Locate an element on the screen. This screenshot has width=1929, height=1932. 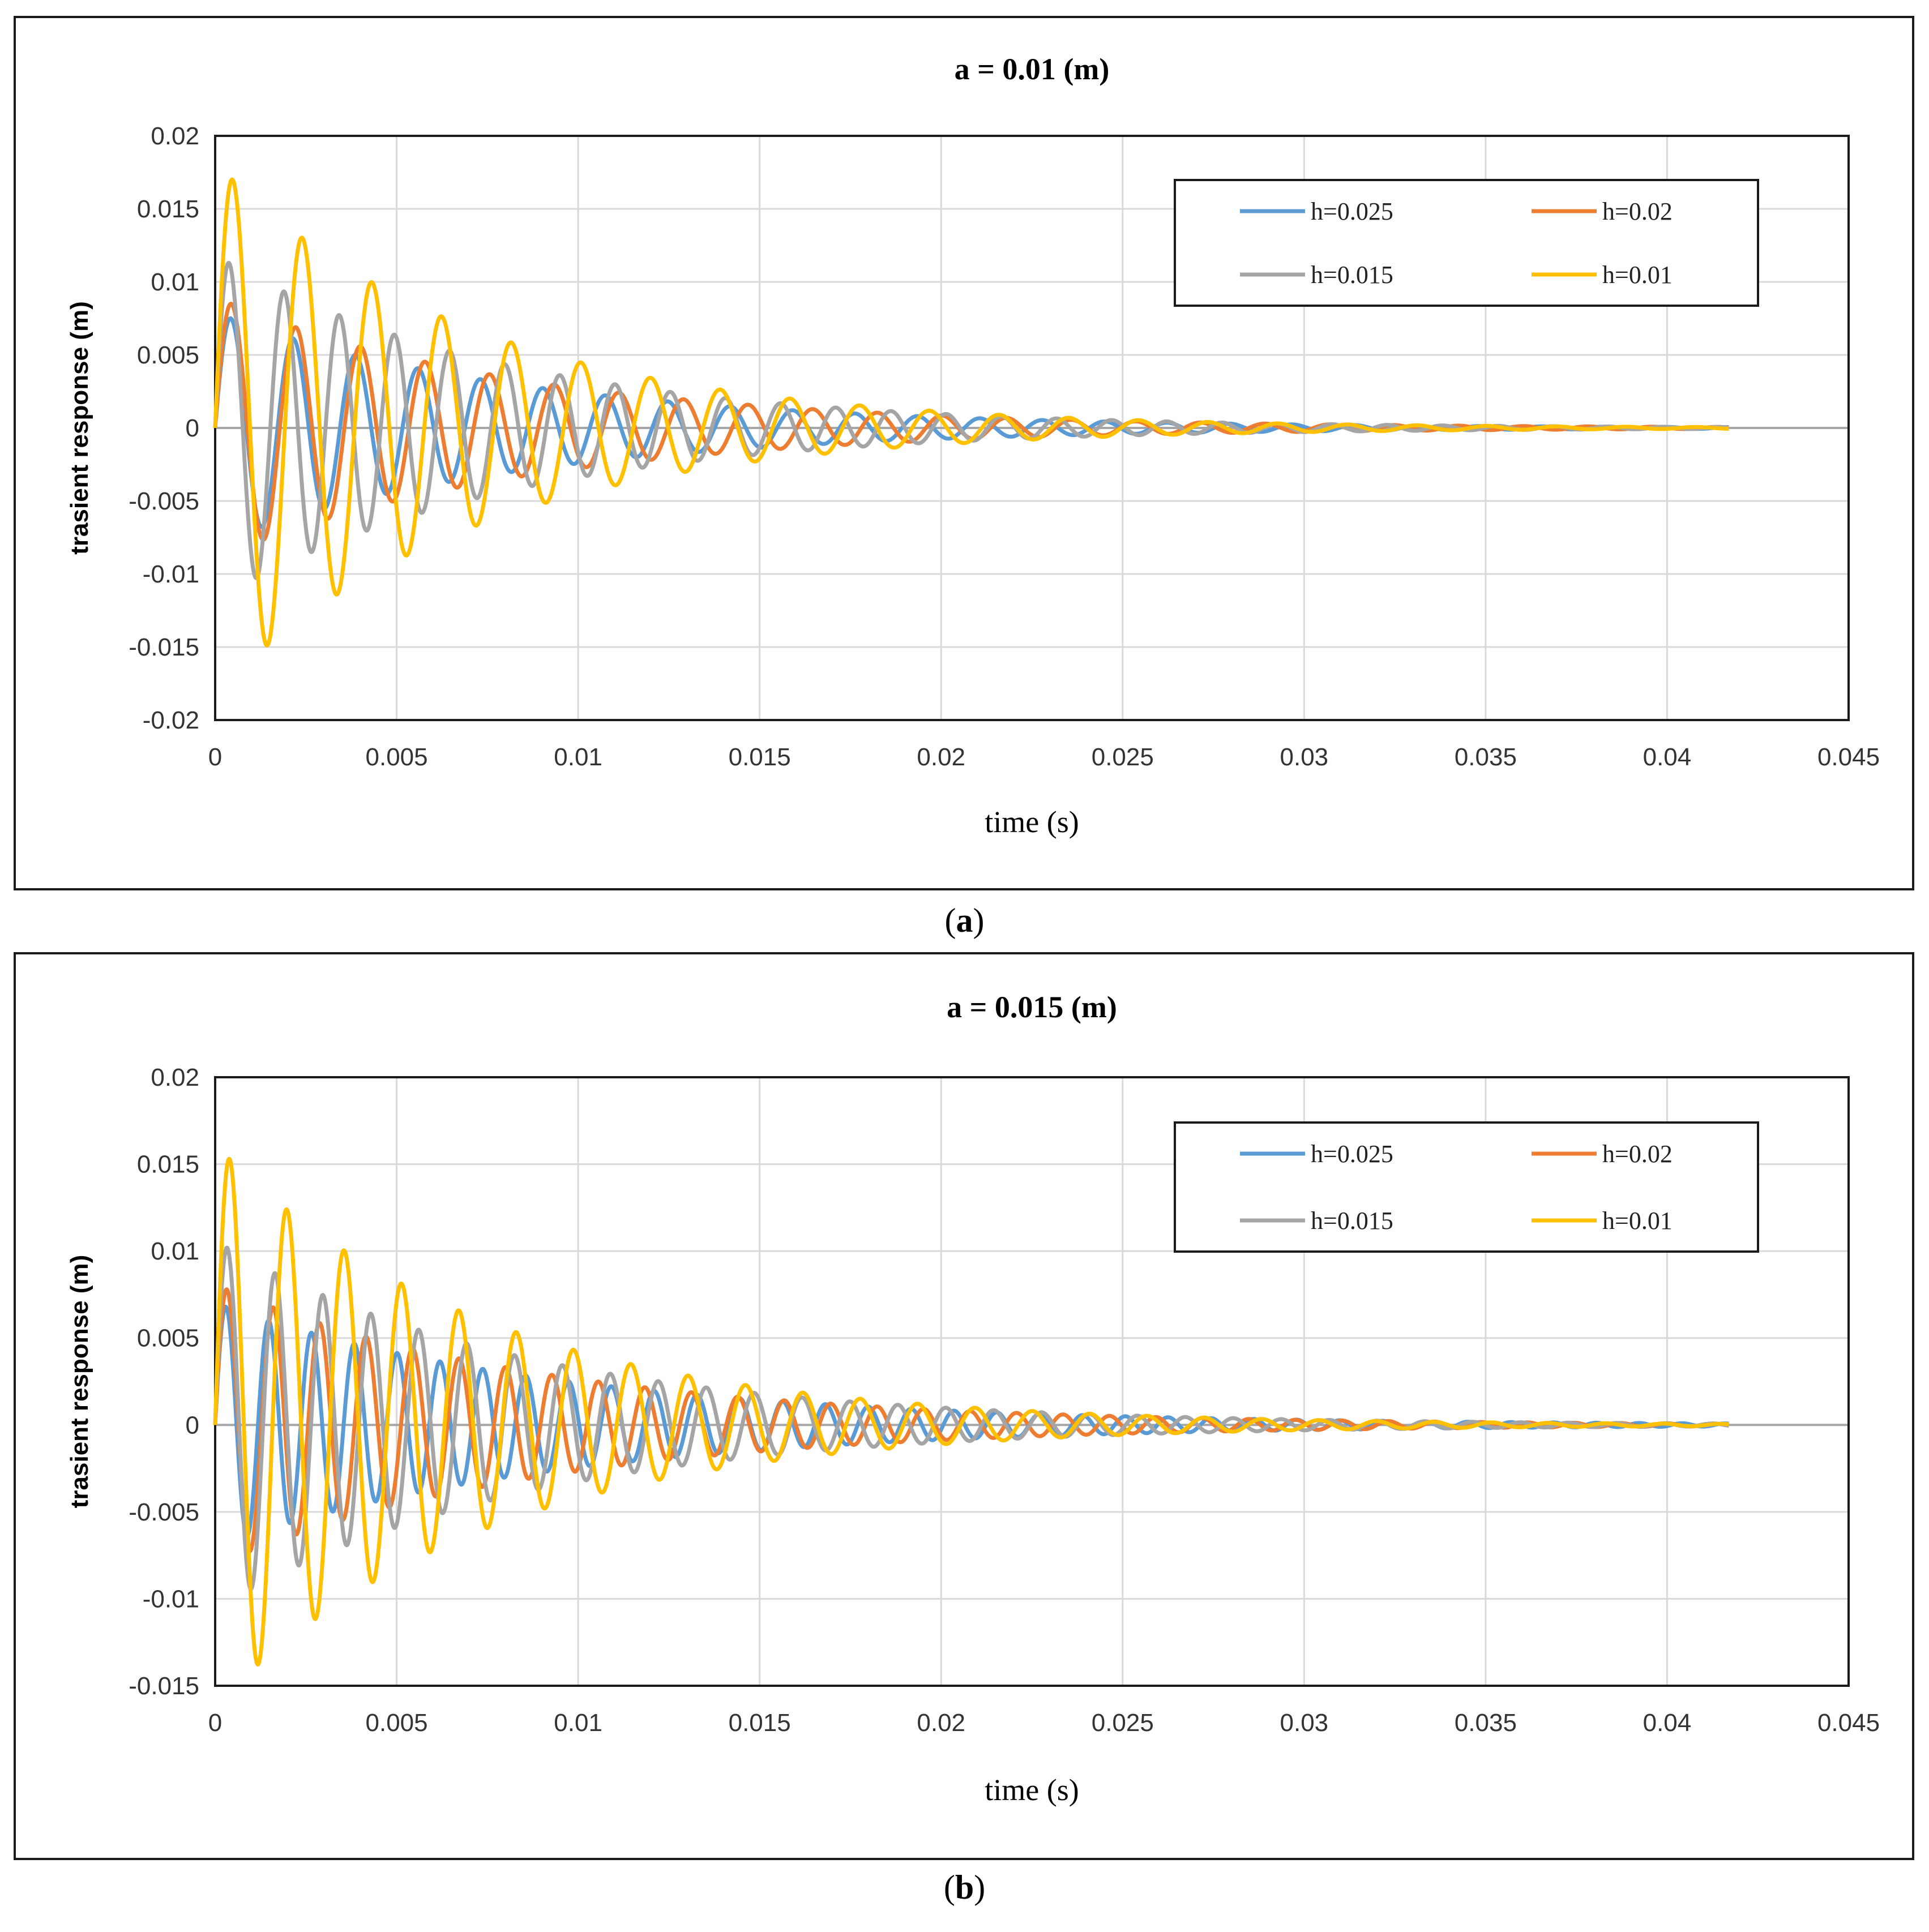
caption-b-label: b is located at coordinates (965, 1888).